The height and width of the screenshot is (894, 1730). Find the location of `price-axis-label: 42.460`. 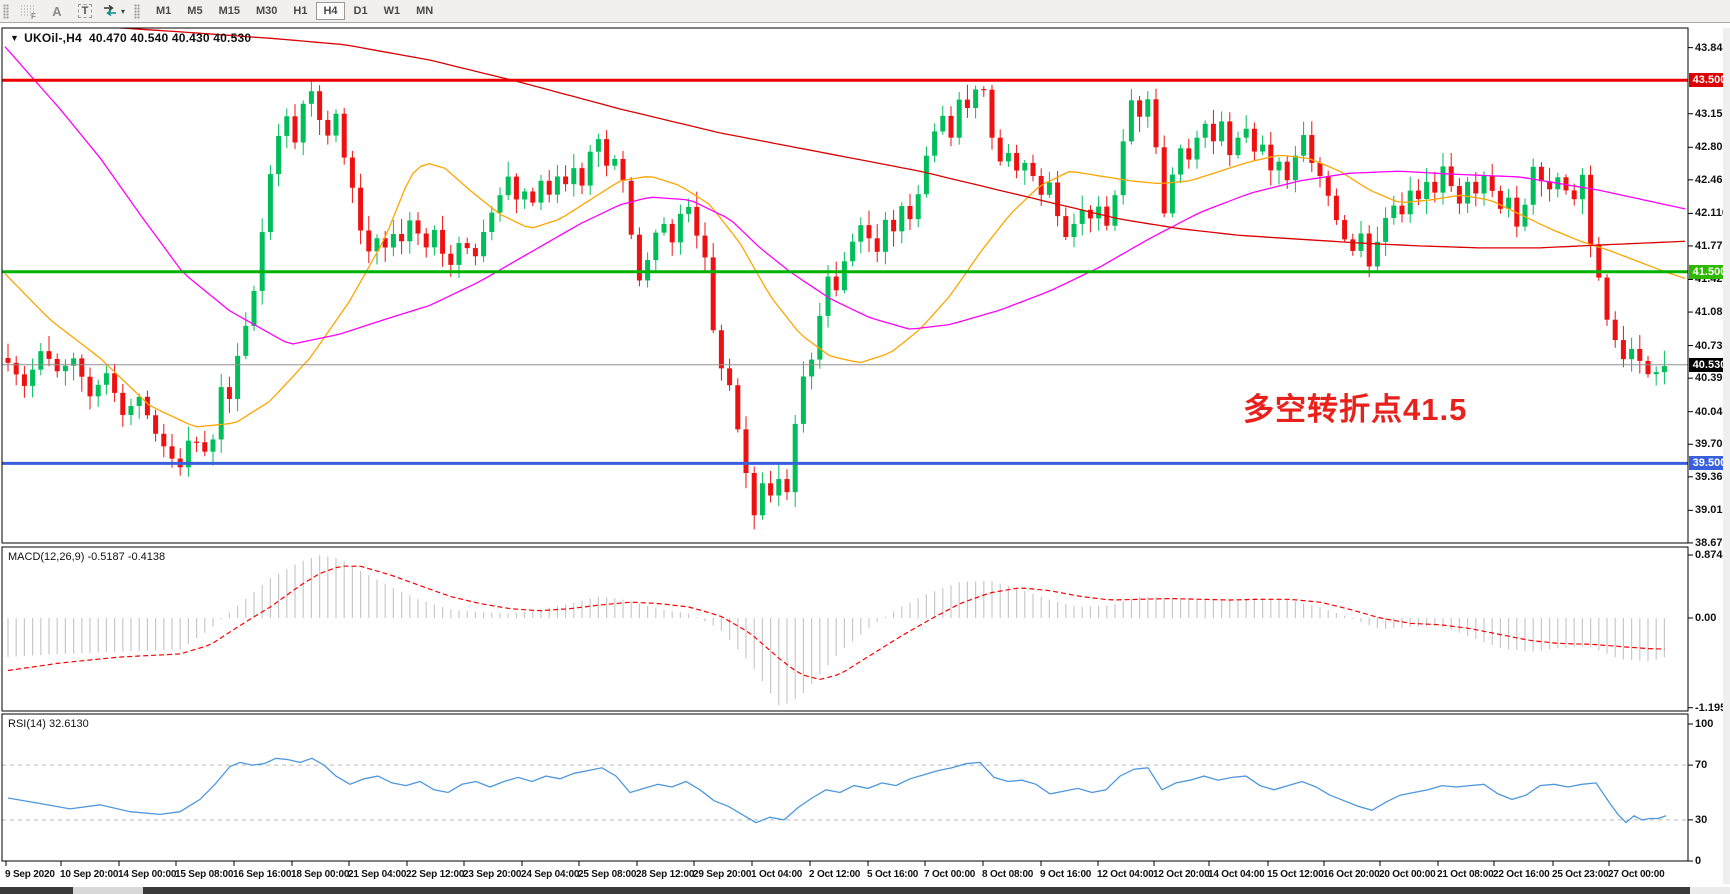

price-axis-label: 42.460 is located at coordinates (1712, 179).